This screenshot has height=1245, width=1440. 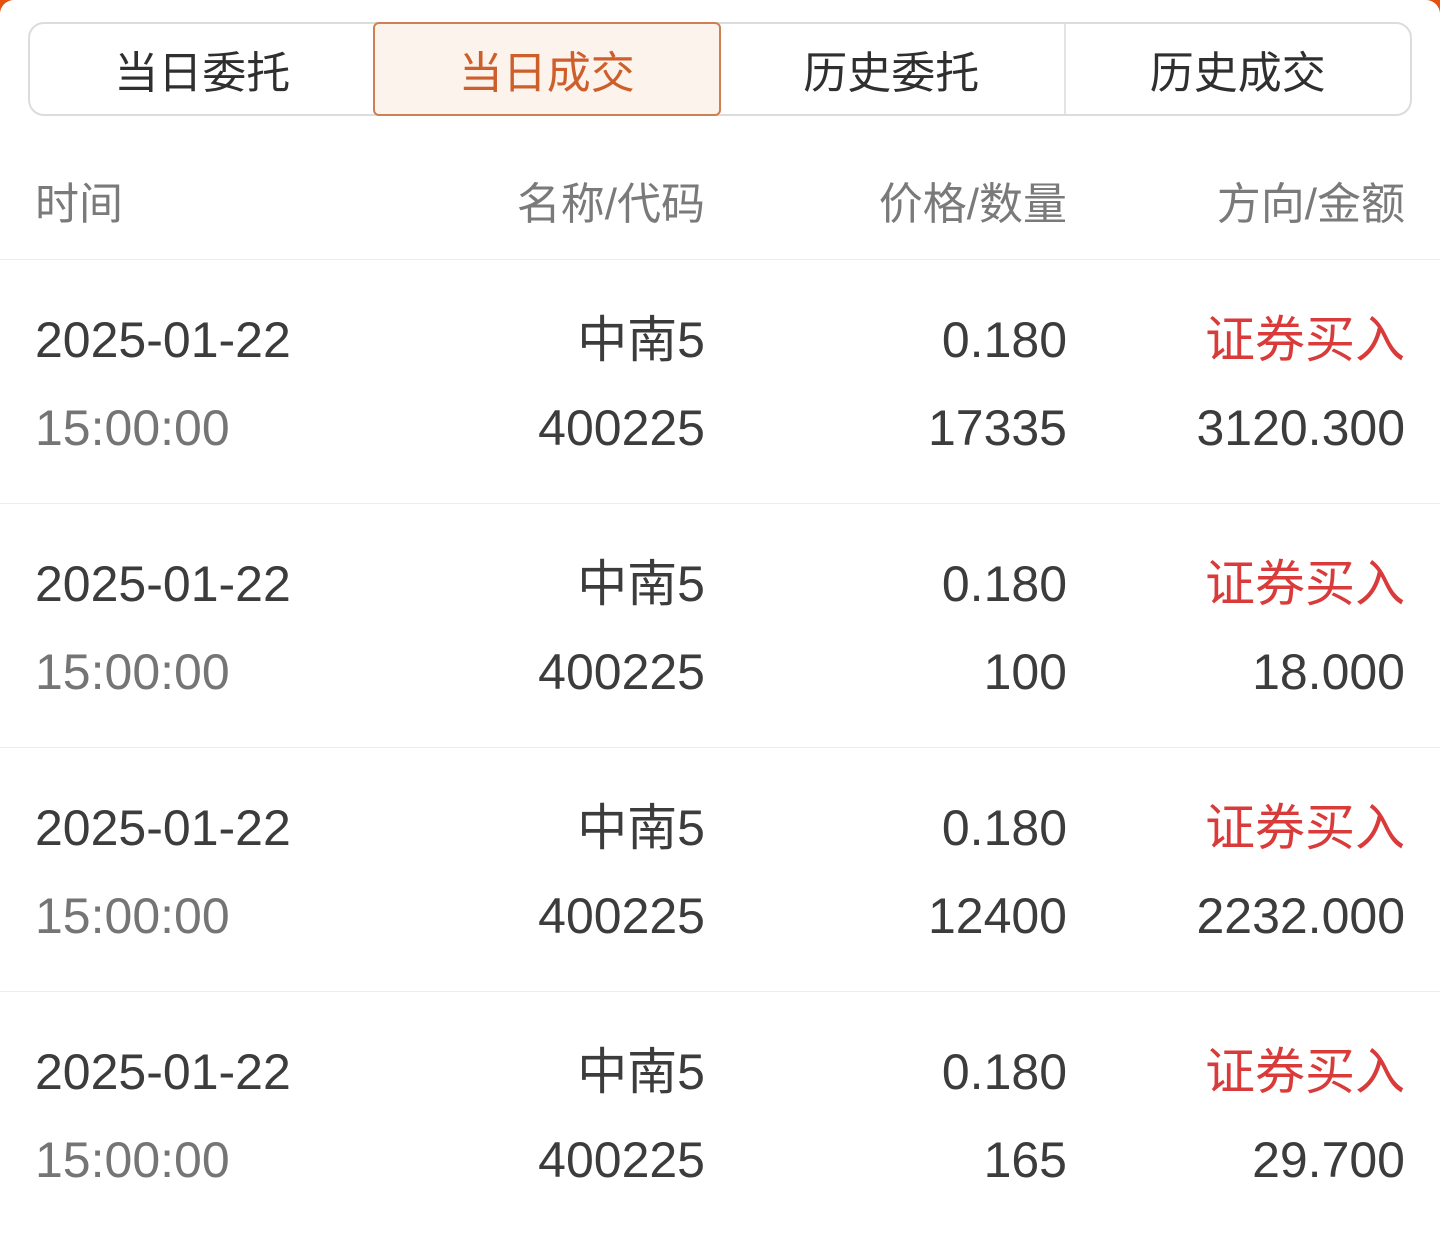 I want to click on tab-history-trades: 历史成交, so click(x=1237, y=69).